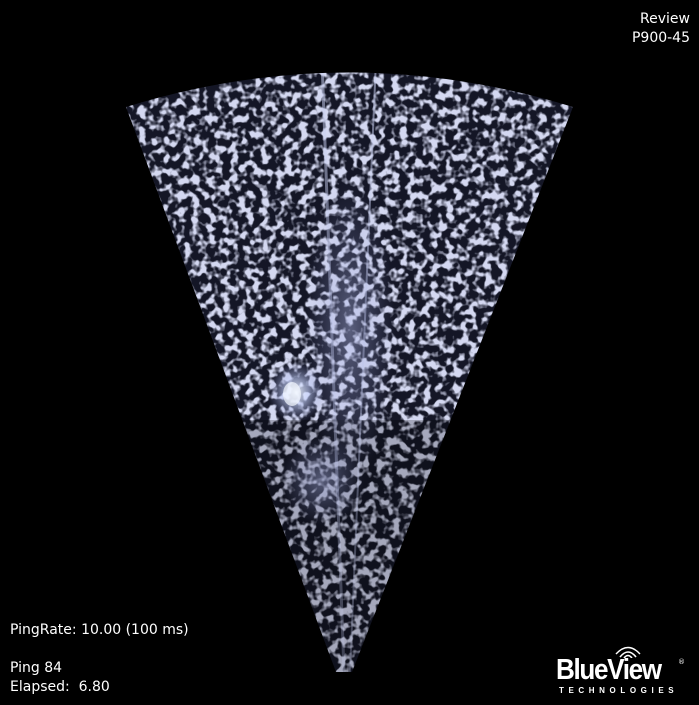 This screenshot has width=699, height=705. I want to click on device-label: P900-45, so click(660, 38).